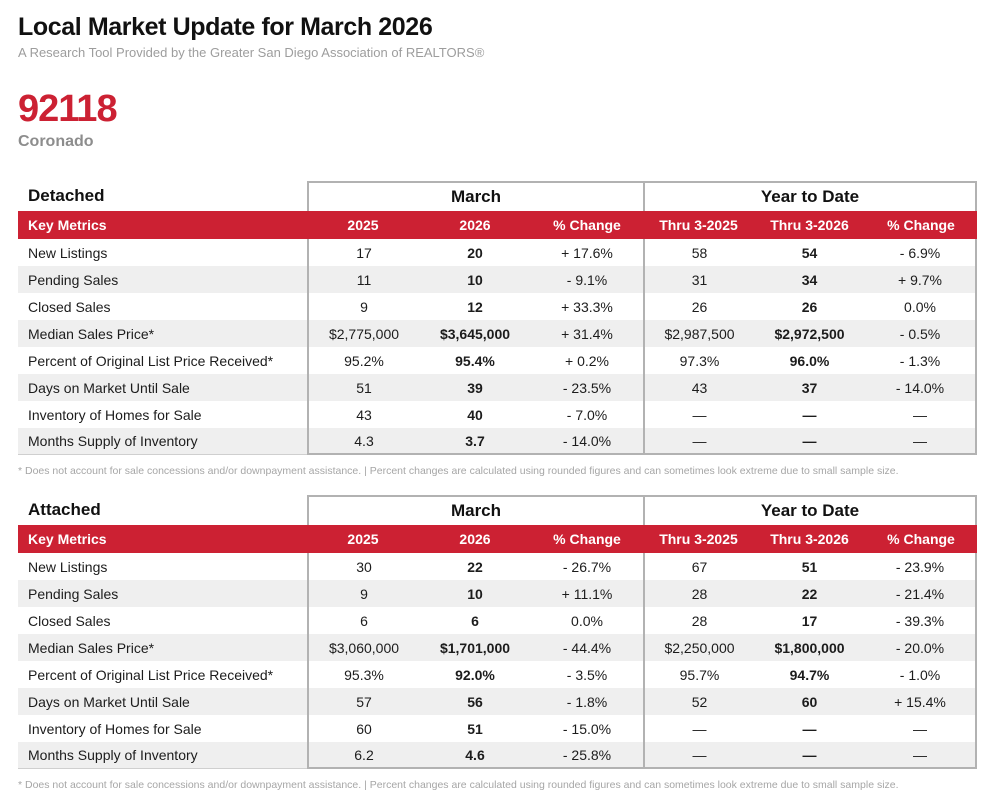  I want to click on value-cell: - 0.5%, so click(921, 333).